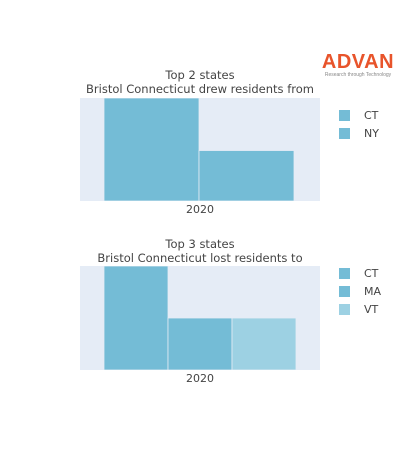 The height and width of the screenshot is (450, 400). Describe the element at coordinates (359, 133) in the screenshot. I see `chart-1-legend-item-ny: NY` at that location.